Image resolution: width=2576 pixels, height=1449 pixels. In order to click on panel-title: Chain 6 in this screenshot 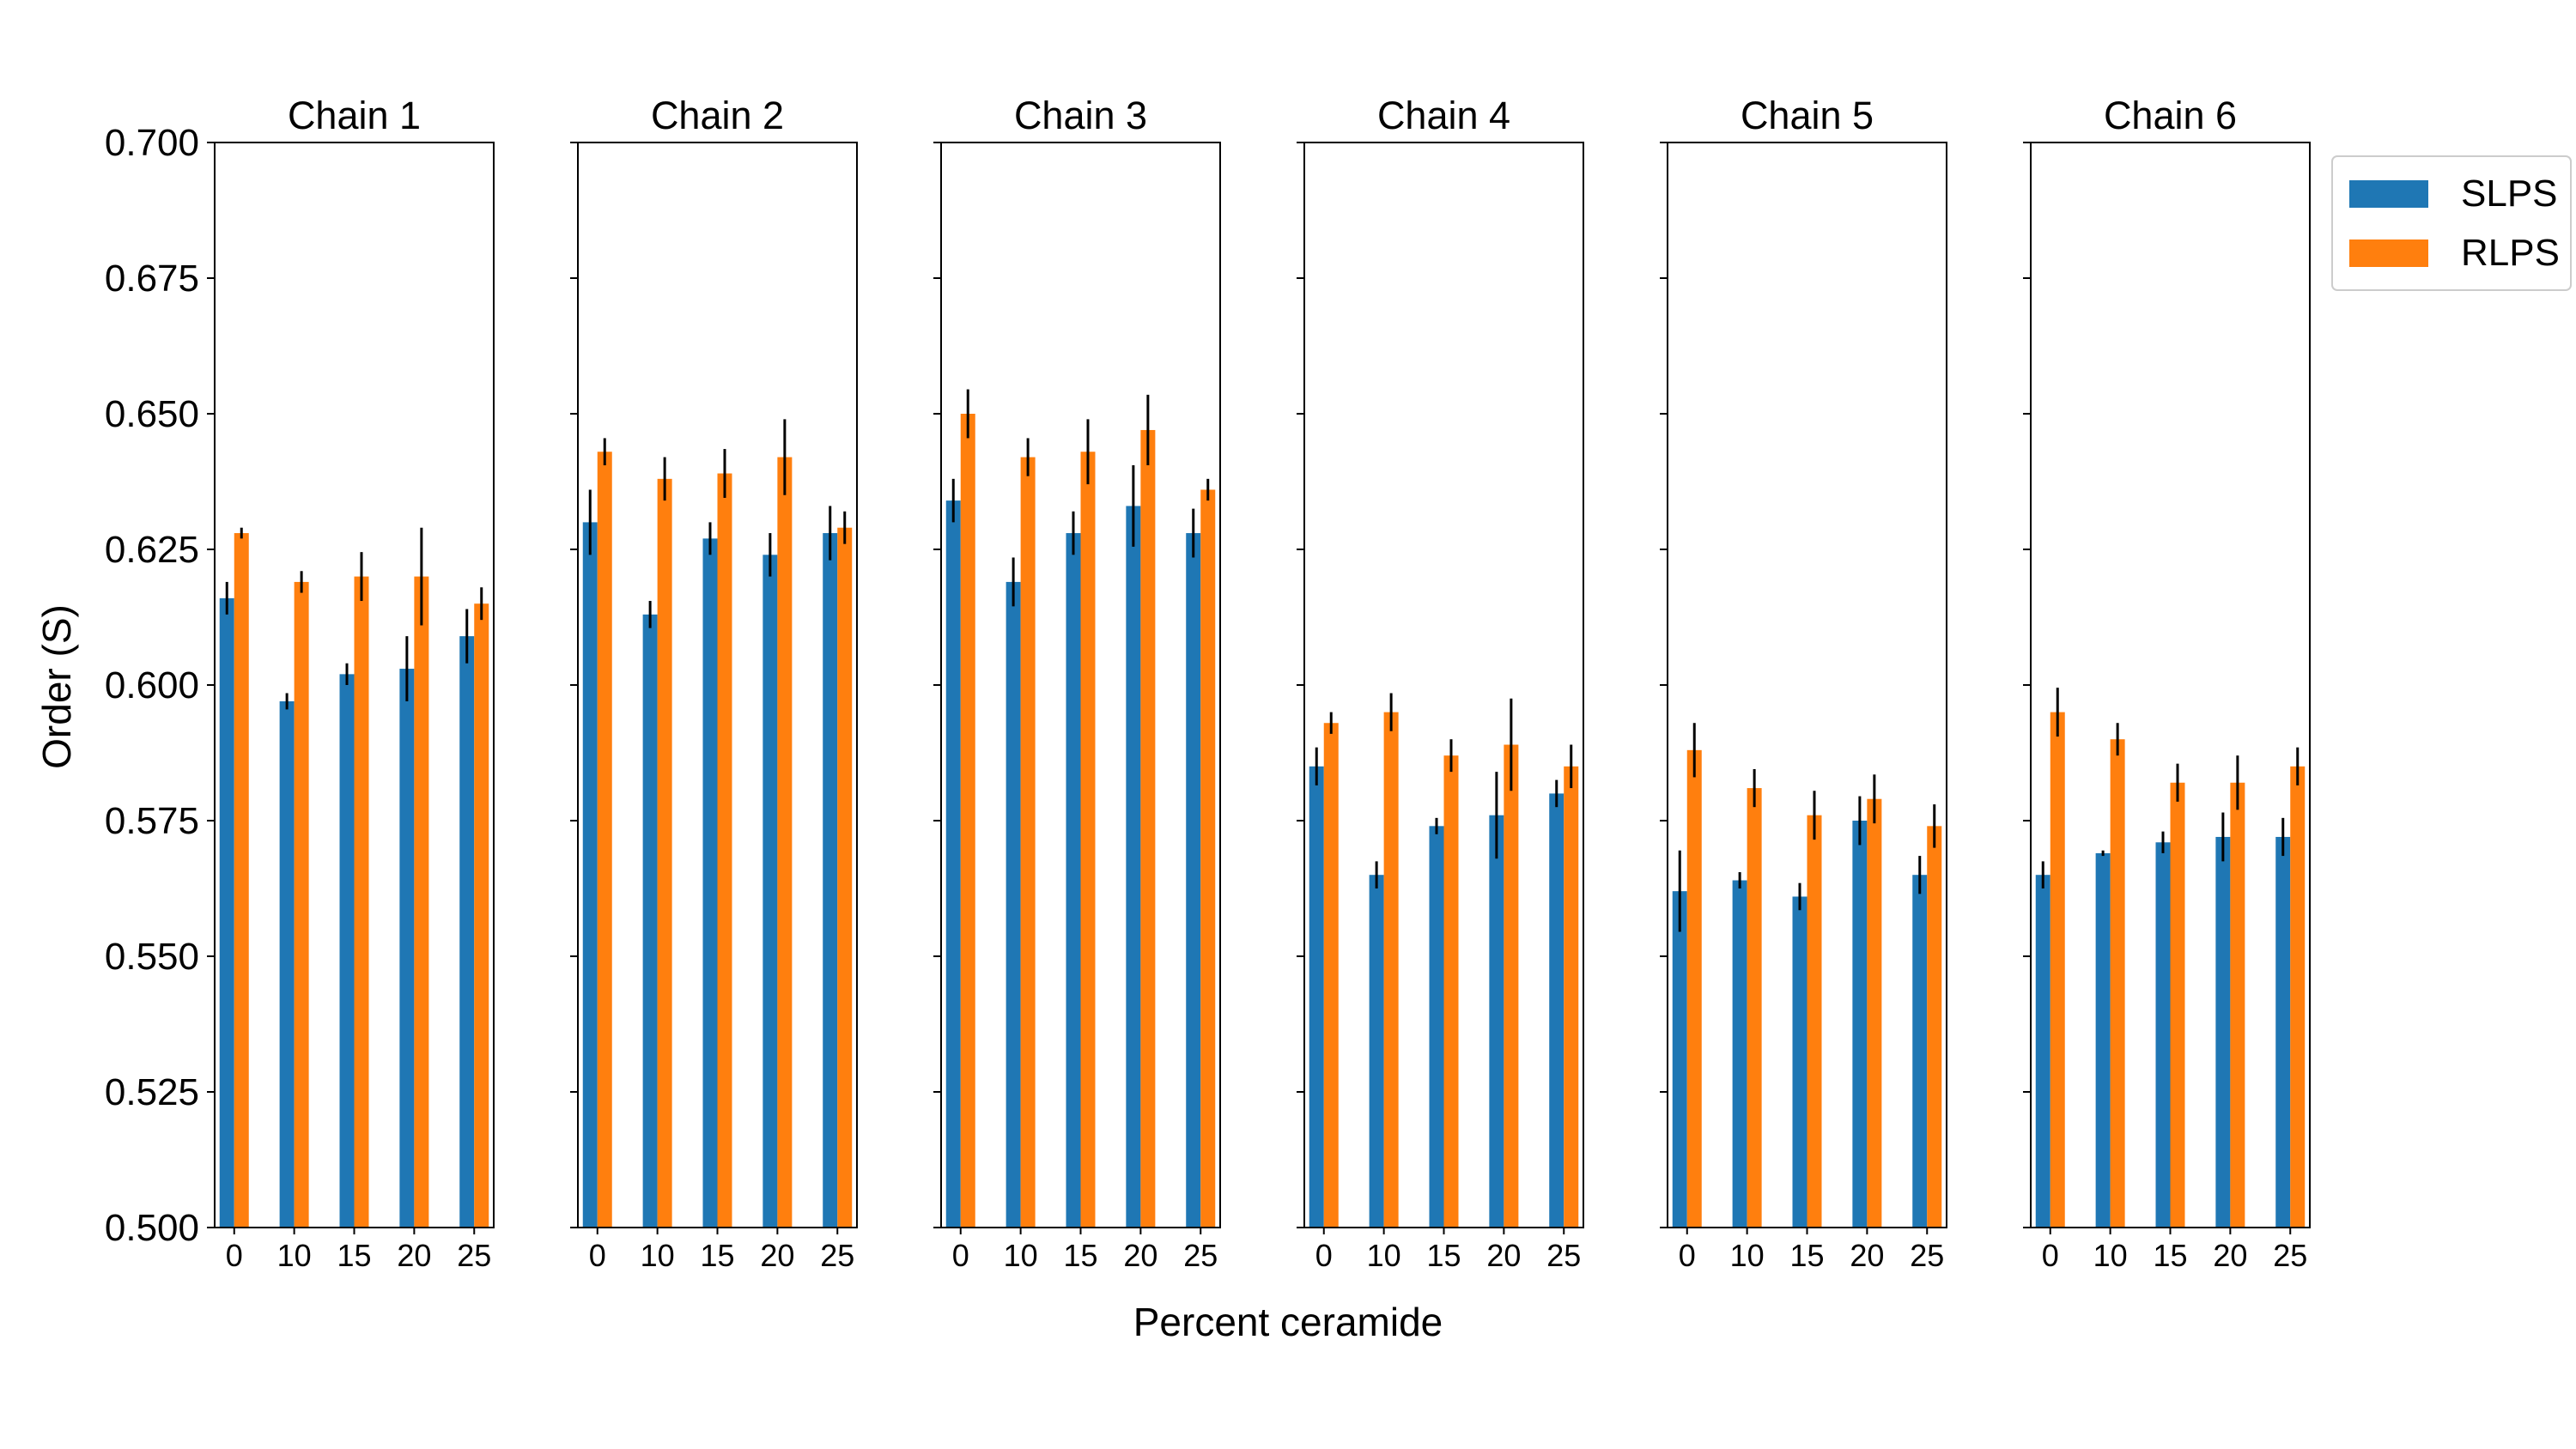, I will do `click(2170, 115)`.